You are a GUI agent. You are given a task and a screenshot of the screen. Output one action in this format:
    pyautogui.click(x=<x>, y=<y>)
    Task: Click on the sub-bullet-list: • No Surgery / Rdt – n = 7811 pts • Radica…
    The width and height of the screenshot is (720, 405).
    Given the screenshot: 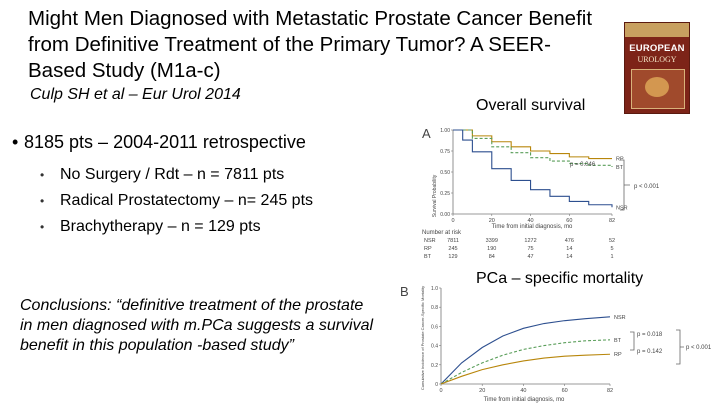 What is the action you would take?
    pyautogui.click(x=176, y=201)
    